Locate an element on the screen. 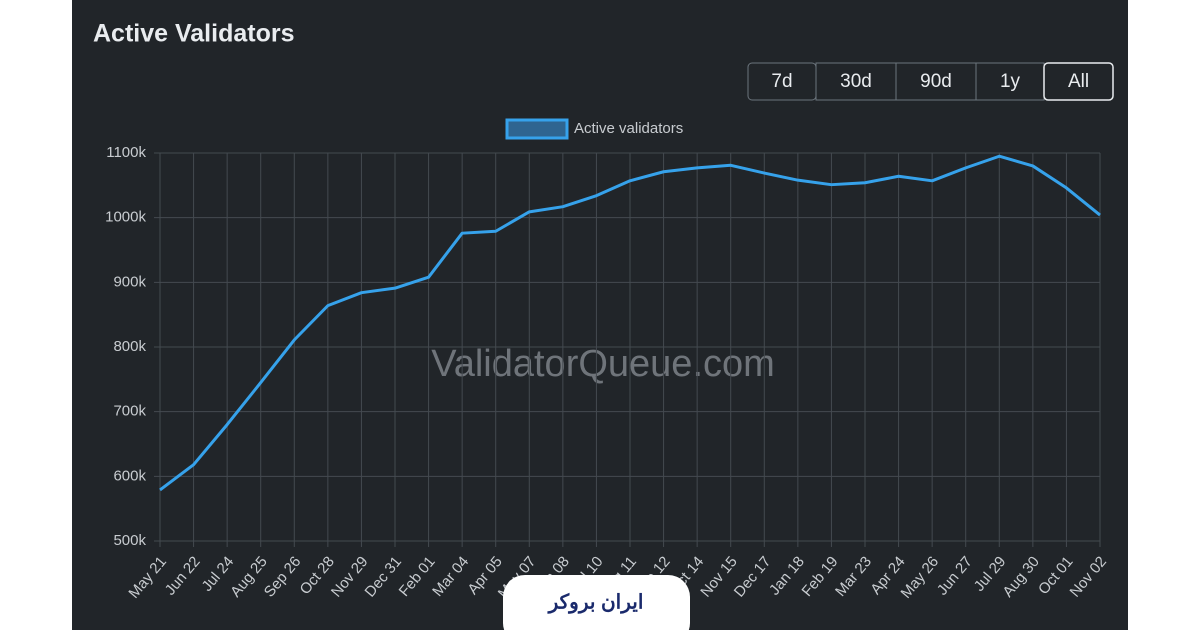 This screenshot has height=635, width=1200. legend-swatch is located at coordinates (537, 129).